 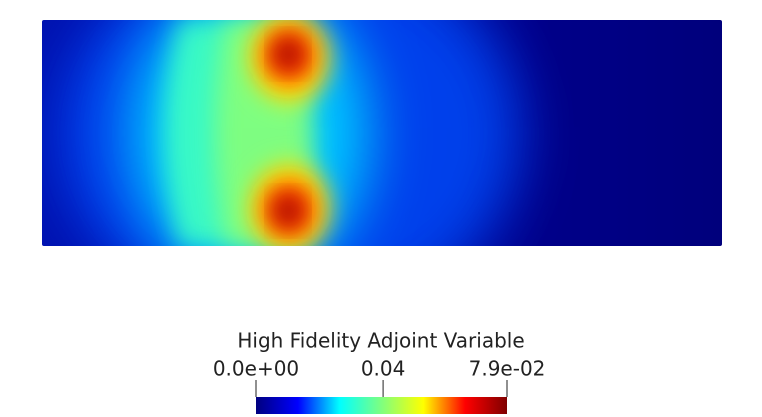 I want to click on tick-label: 0.0e+00, so click(x=256, y=369).